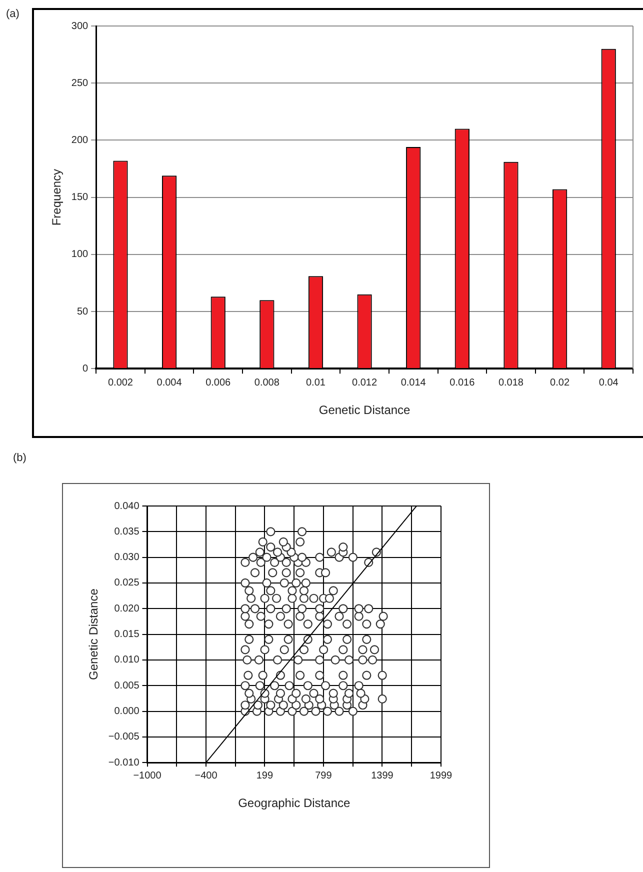 The image size is (643, 872). What do you see at coordinates (316, 382) in the screenshot?
I see `x-tick-label: 0.01` at bounding box center [316, 382].